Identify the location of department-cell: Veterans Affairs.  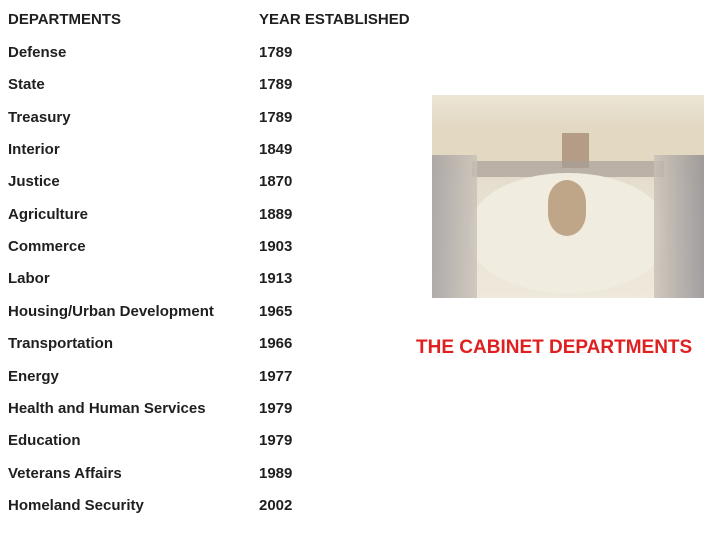
(65, 473).